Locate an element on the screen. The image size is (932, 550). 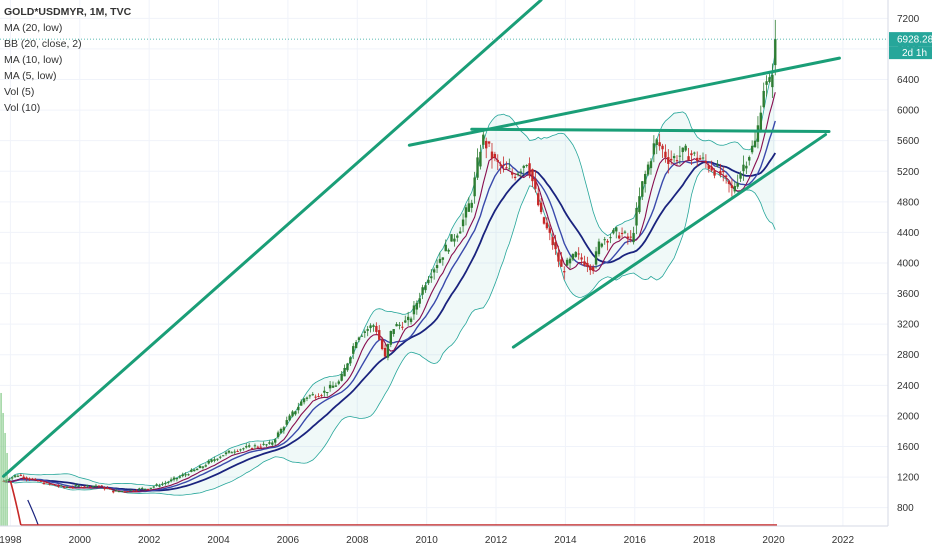
y-tick-label: 1200 is located at coordinates (908, 478).